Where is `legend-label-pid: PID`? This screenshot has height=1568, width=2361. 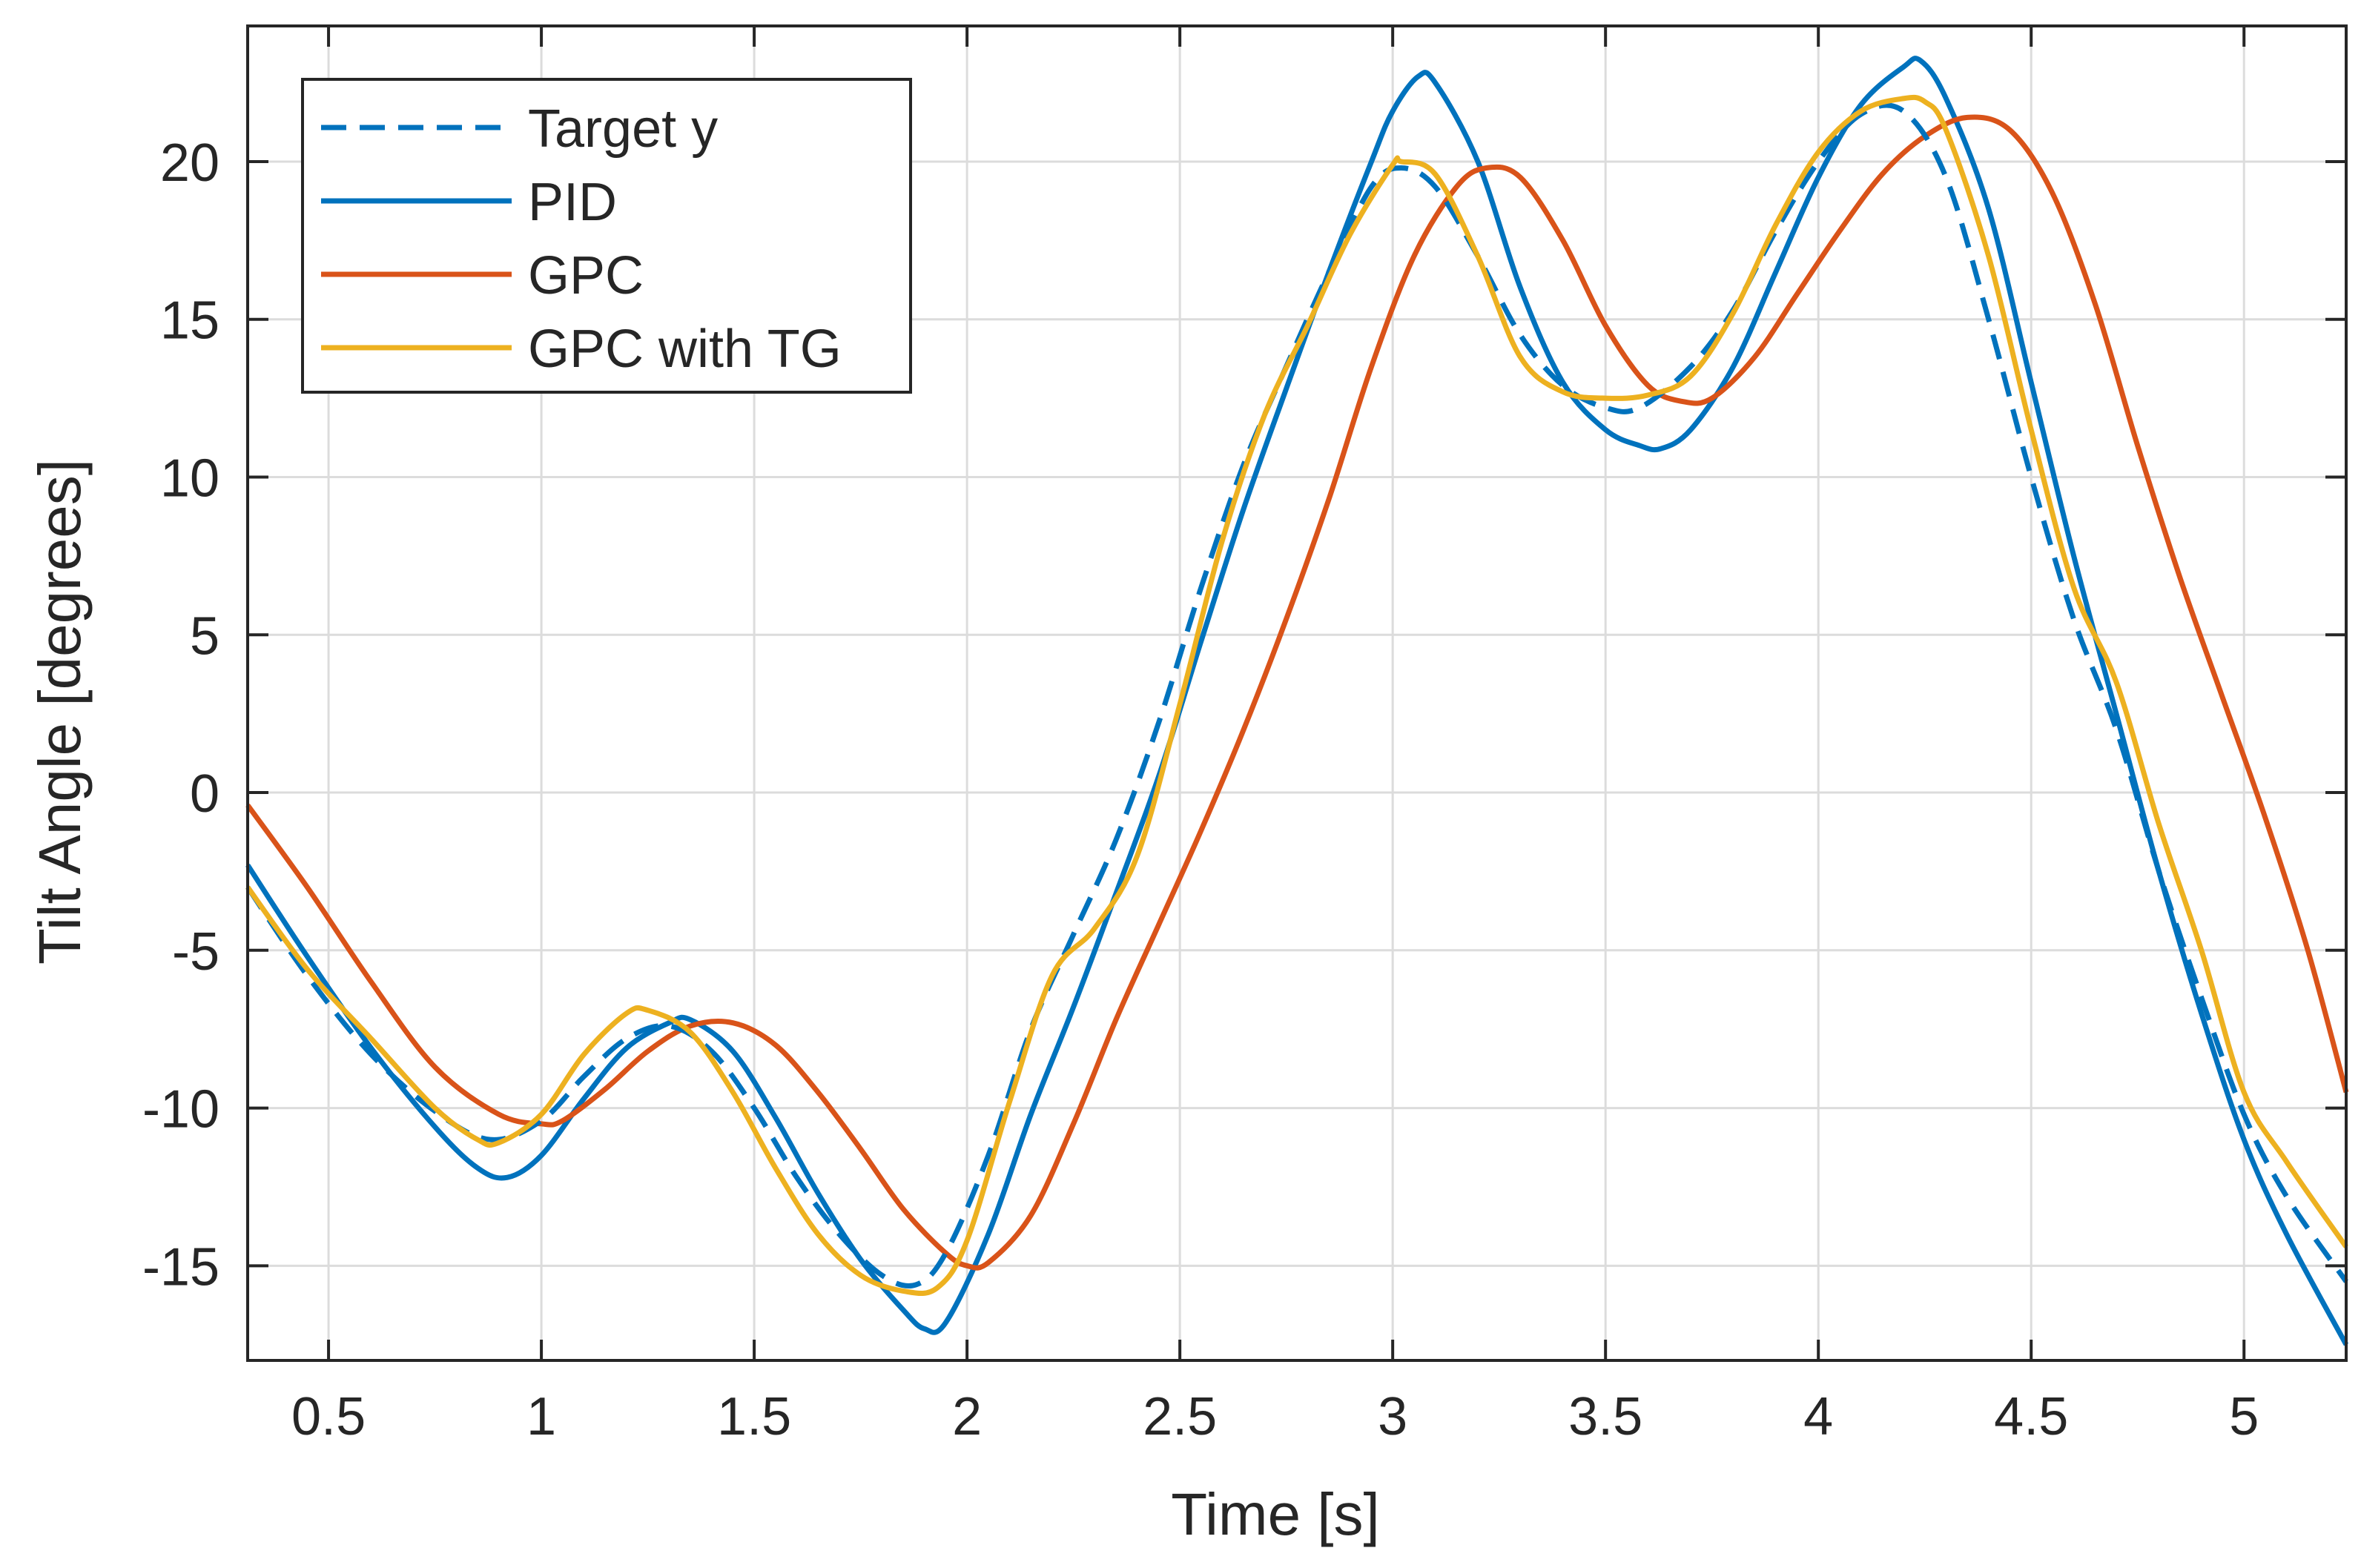
legend-label-pid: PID is located at coordinates (572, 202).